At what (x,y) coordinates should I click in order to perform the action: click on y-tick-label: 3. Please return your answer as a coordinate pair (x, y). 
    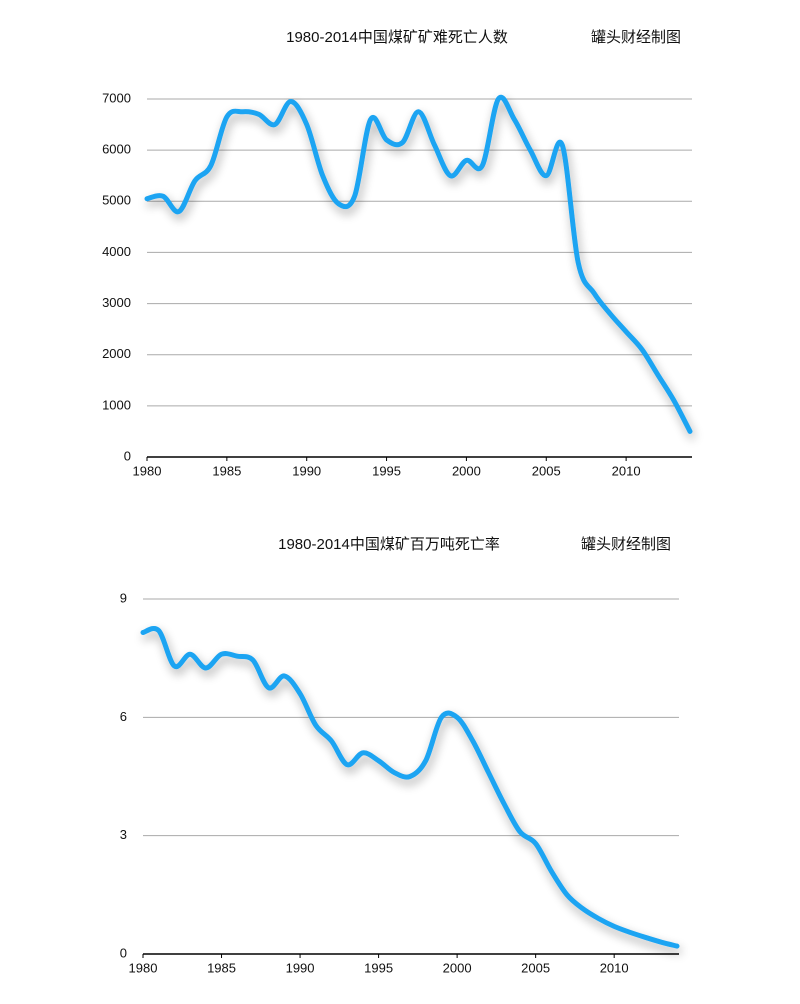
    Looking at the image, I should click on (123, 834).